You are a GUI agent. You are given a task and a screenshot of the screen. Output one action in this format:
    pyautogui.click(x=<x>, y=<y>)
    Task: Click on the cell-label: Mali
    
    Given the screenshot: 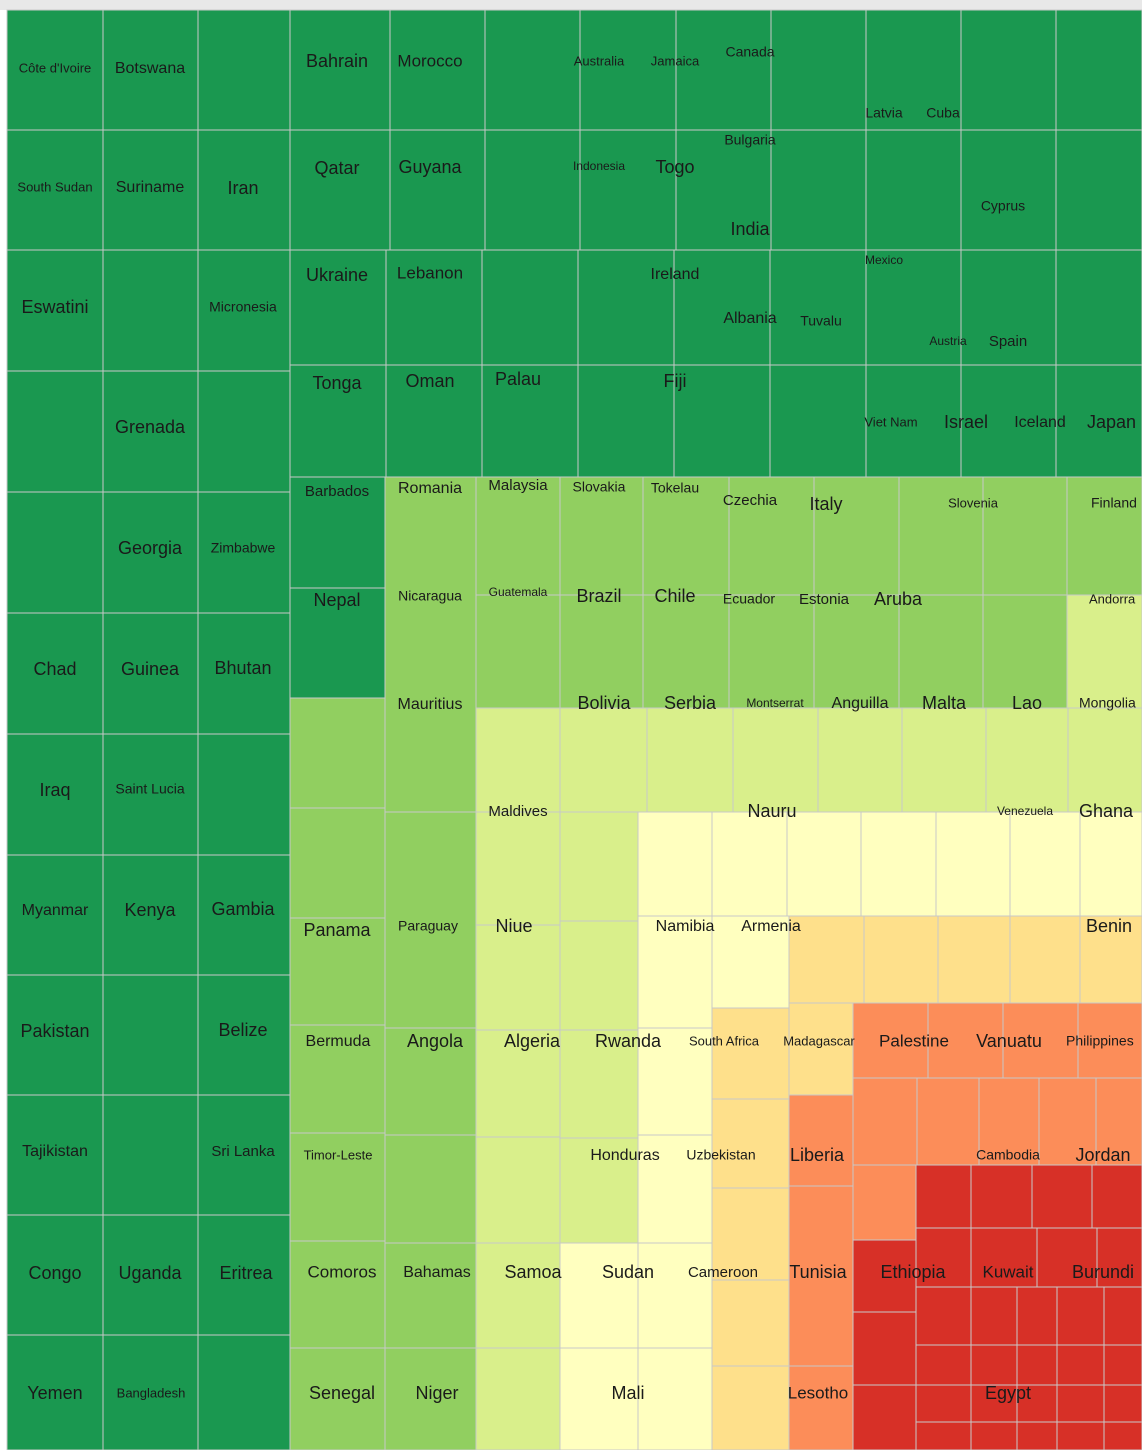 What is the action you would take?
    pyautogui.click(x=627, y=1393)
    